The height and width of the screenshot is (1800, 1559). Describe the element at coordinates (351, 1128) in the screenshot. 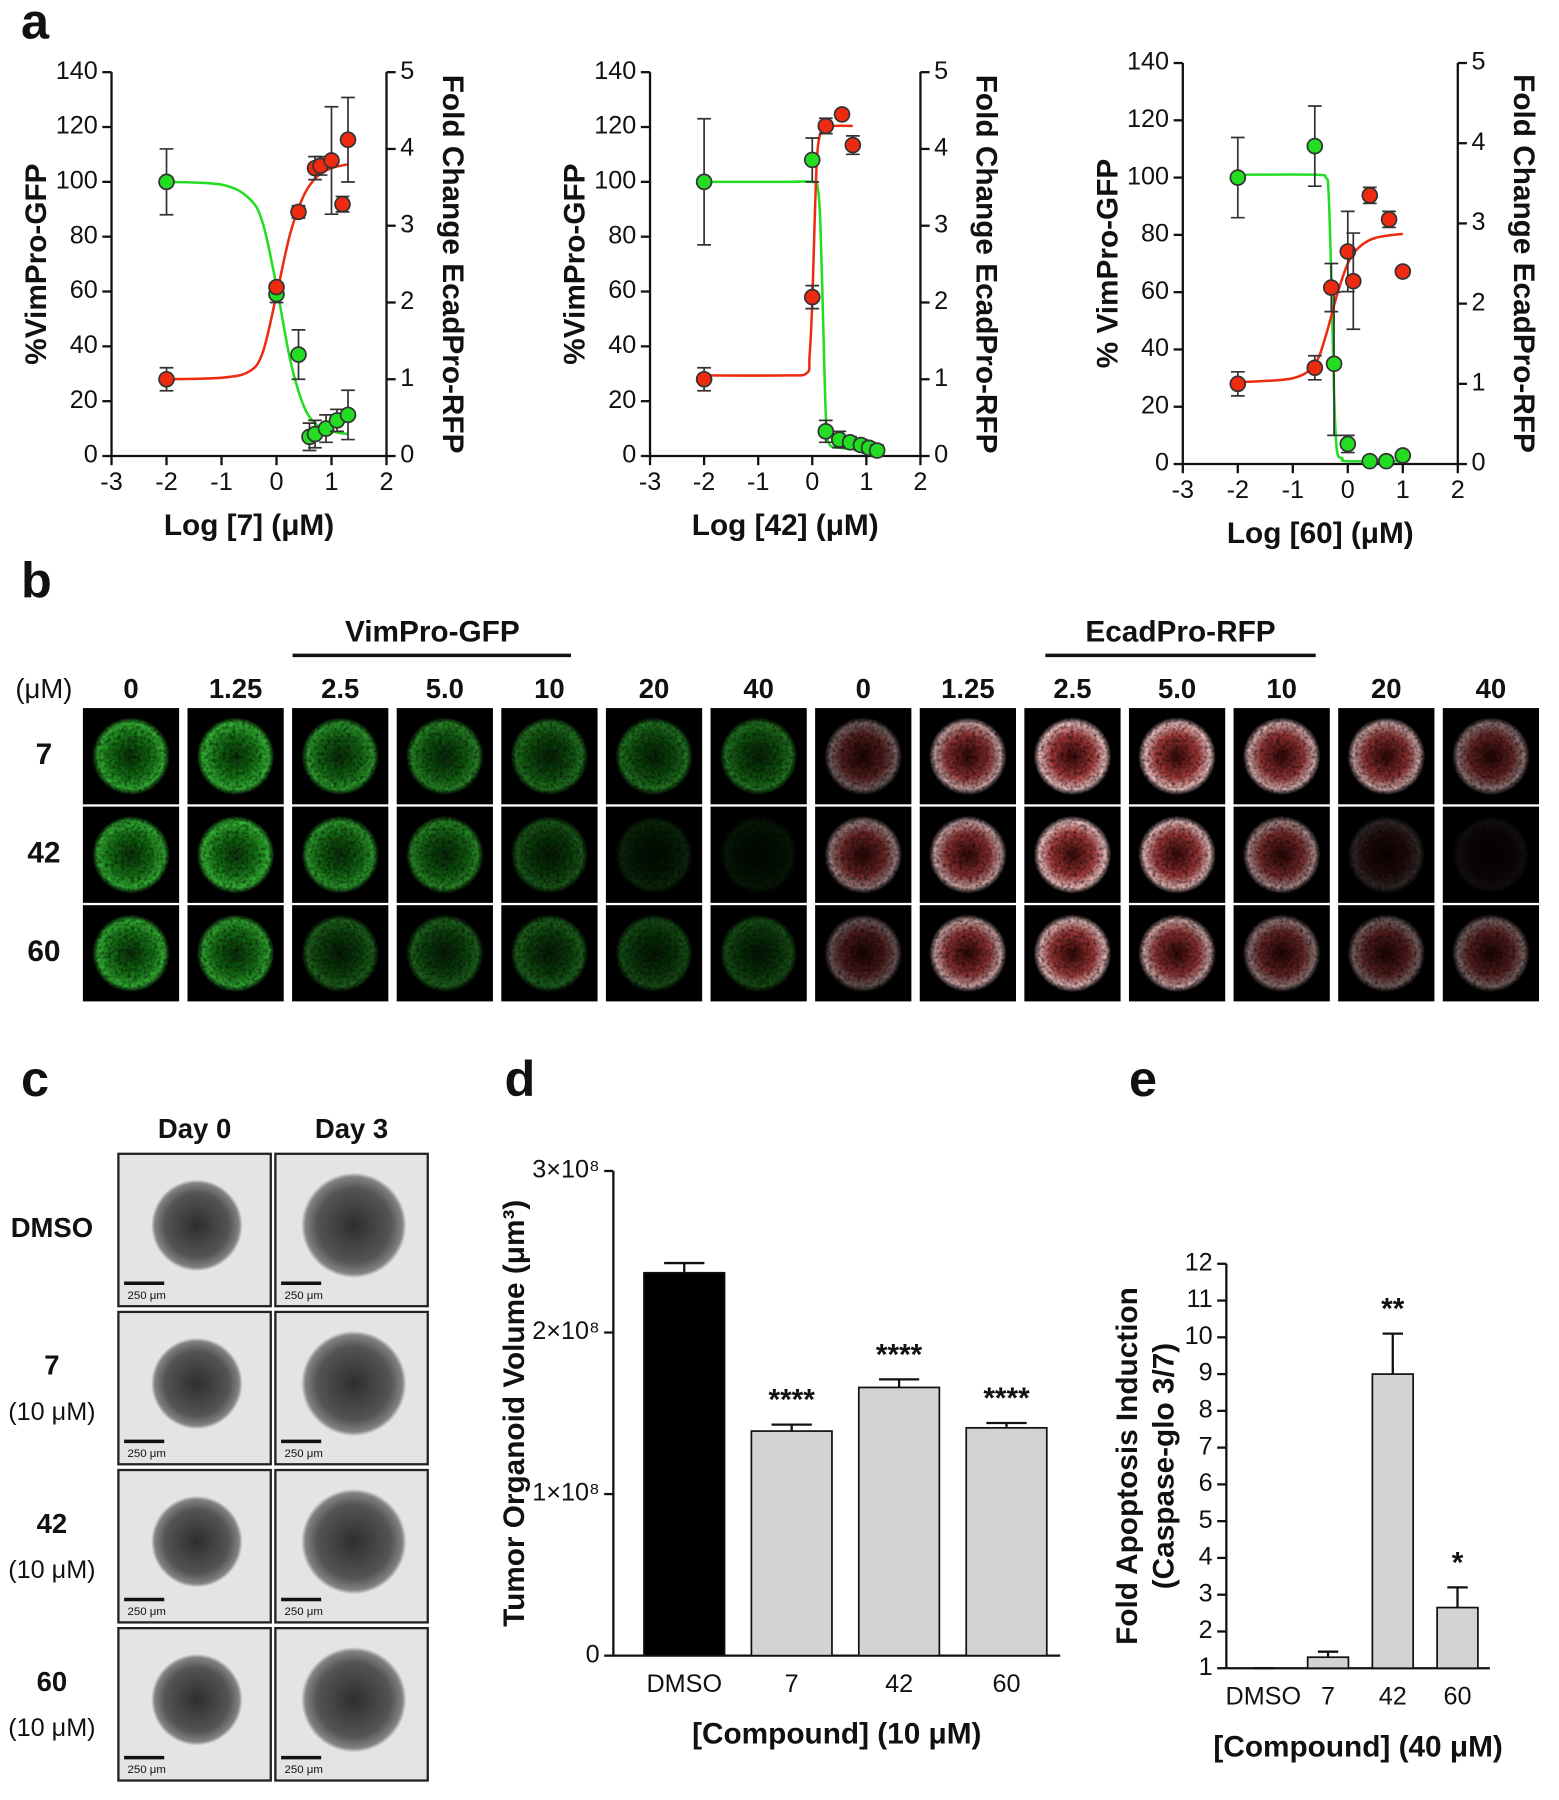

I see `column-label: Day 3` at that location.